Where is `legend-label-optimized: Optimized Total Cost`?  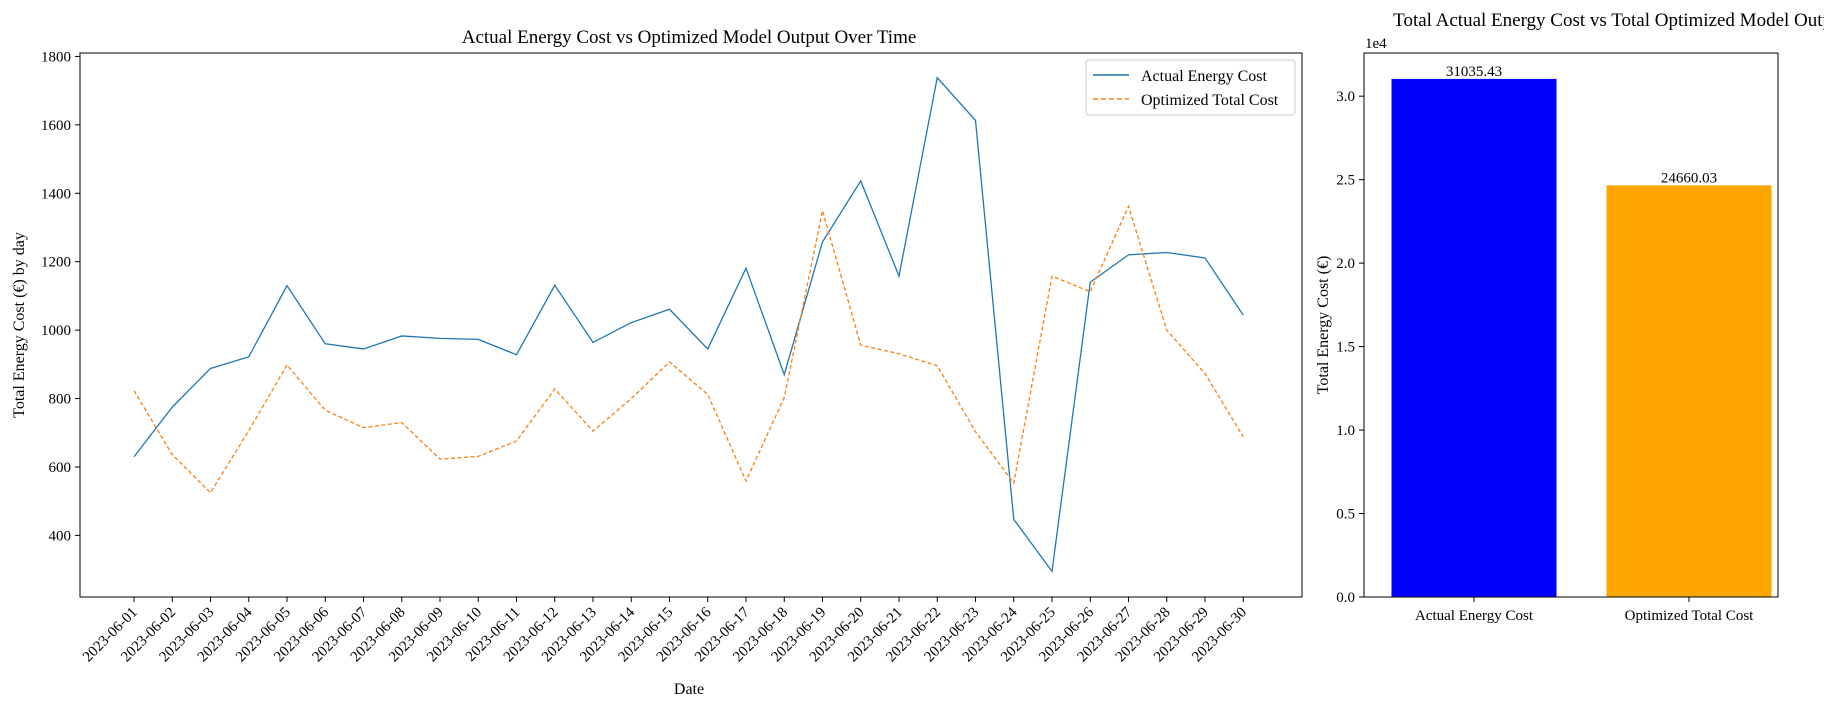 legend-label-optimized: Optimized Total Cost is located at coordinates (1210, 100).